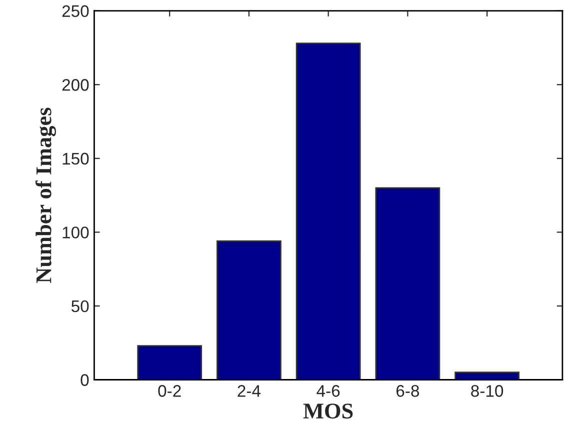 This screenshot has width=571, height=434. Describe the element at coordinates (169, 391) in the screenshot. I see `x-tick-label: 0-2` at that location.